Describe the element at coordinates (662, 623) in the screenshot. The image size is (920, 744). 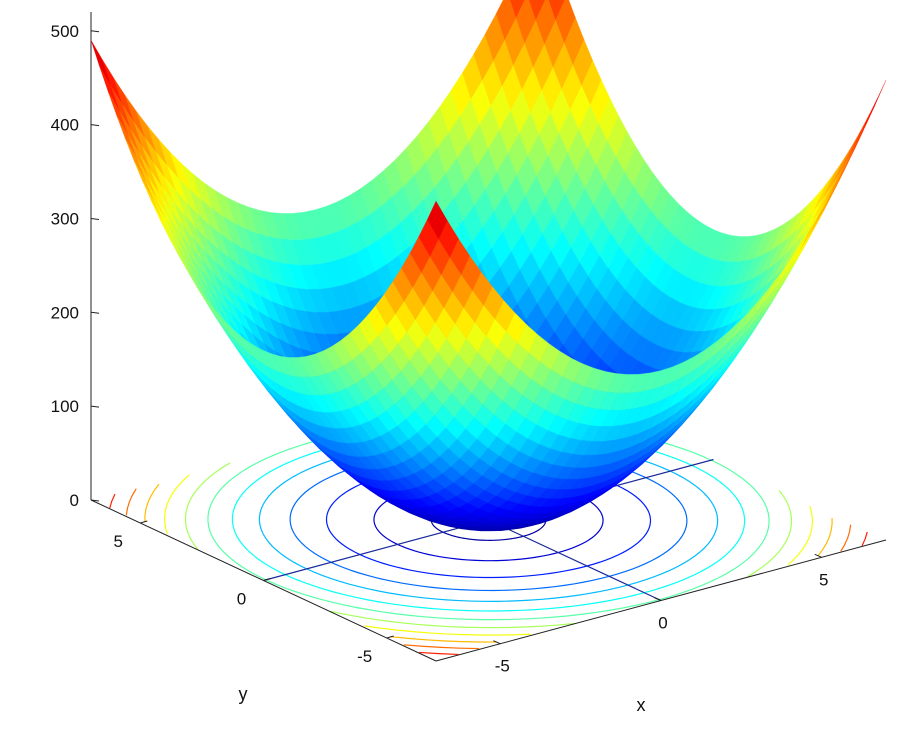
I see `x-tick-label: 0` at that location.